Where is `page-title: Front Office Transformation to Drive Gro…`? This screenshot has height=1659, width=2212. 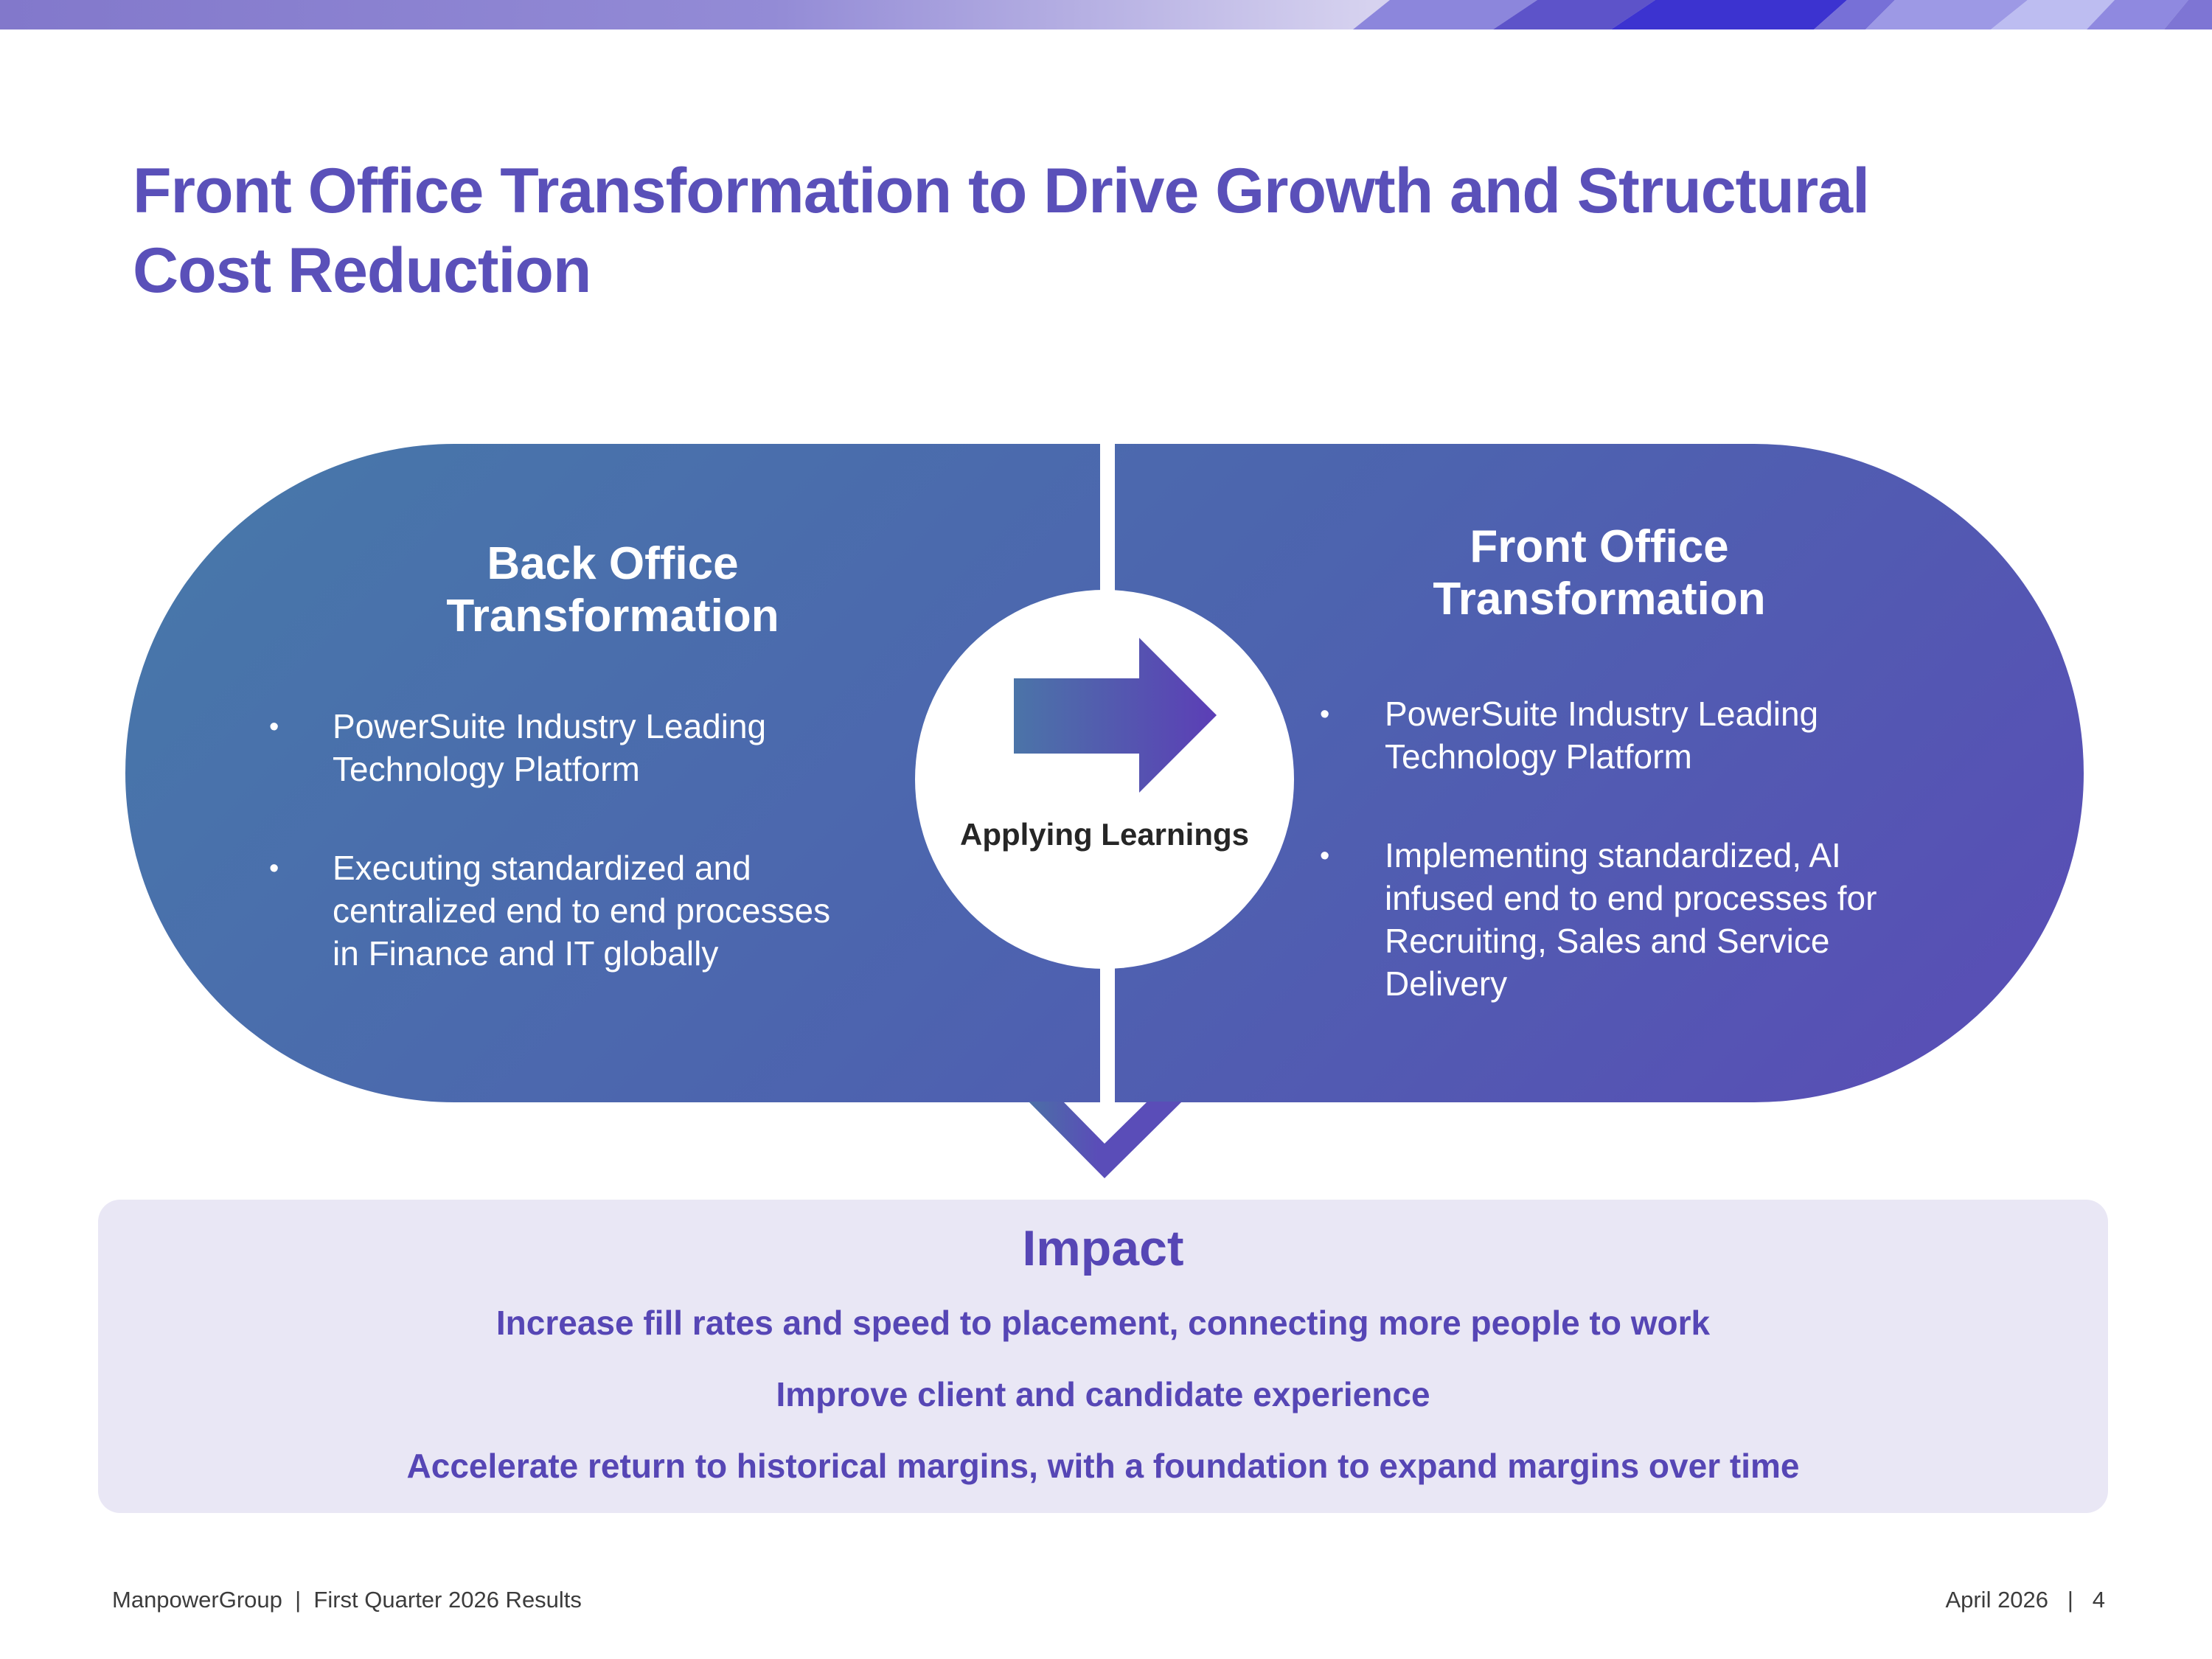
page-title: Front Office Transformation to Drive Gro… is located at coordinates (1001, 231).